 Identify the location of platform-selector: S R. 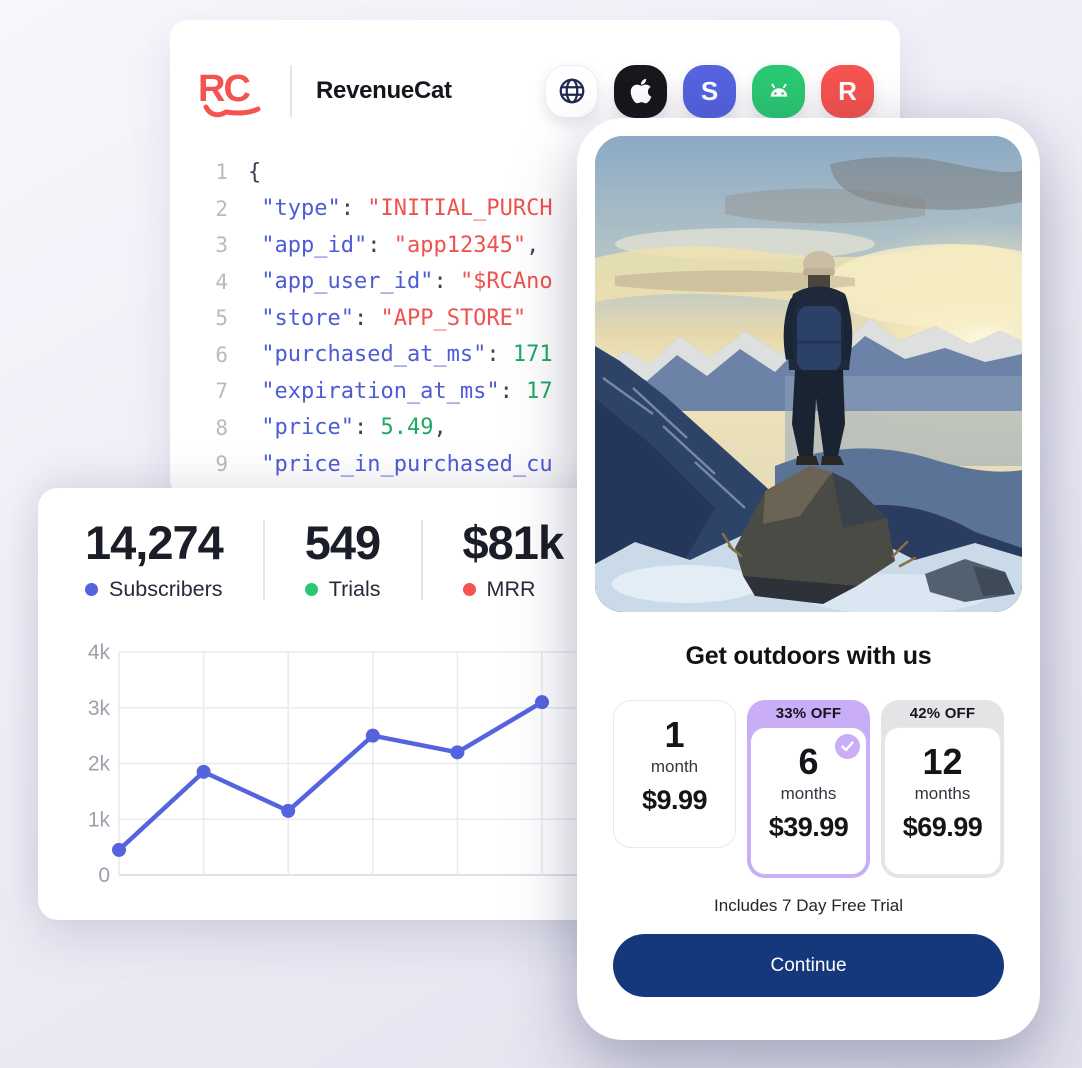
(709, 91).